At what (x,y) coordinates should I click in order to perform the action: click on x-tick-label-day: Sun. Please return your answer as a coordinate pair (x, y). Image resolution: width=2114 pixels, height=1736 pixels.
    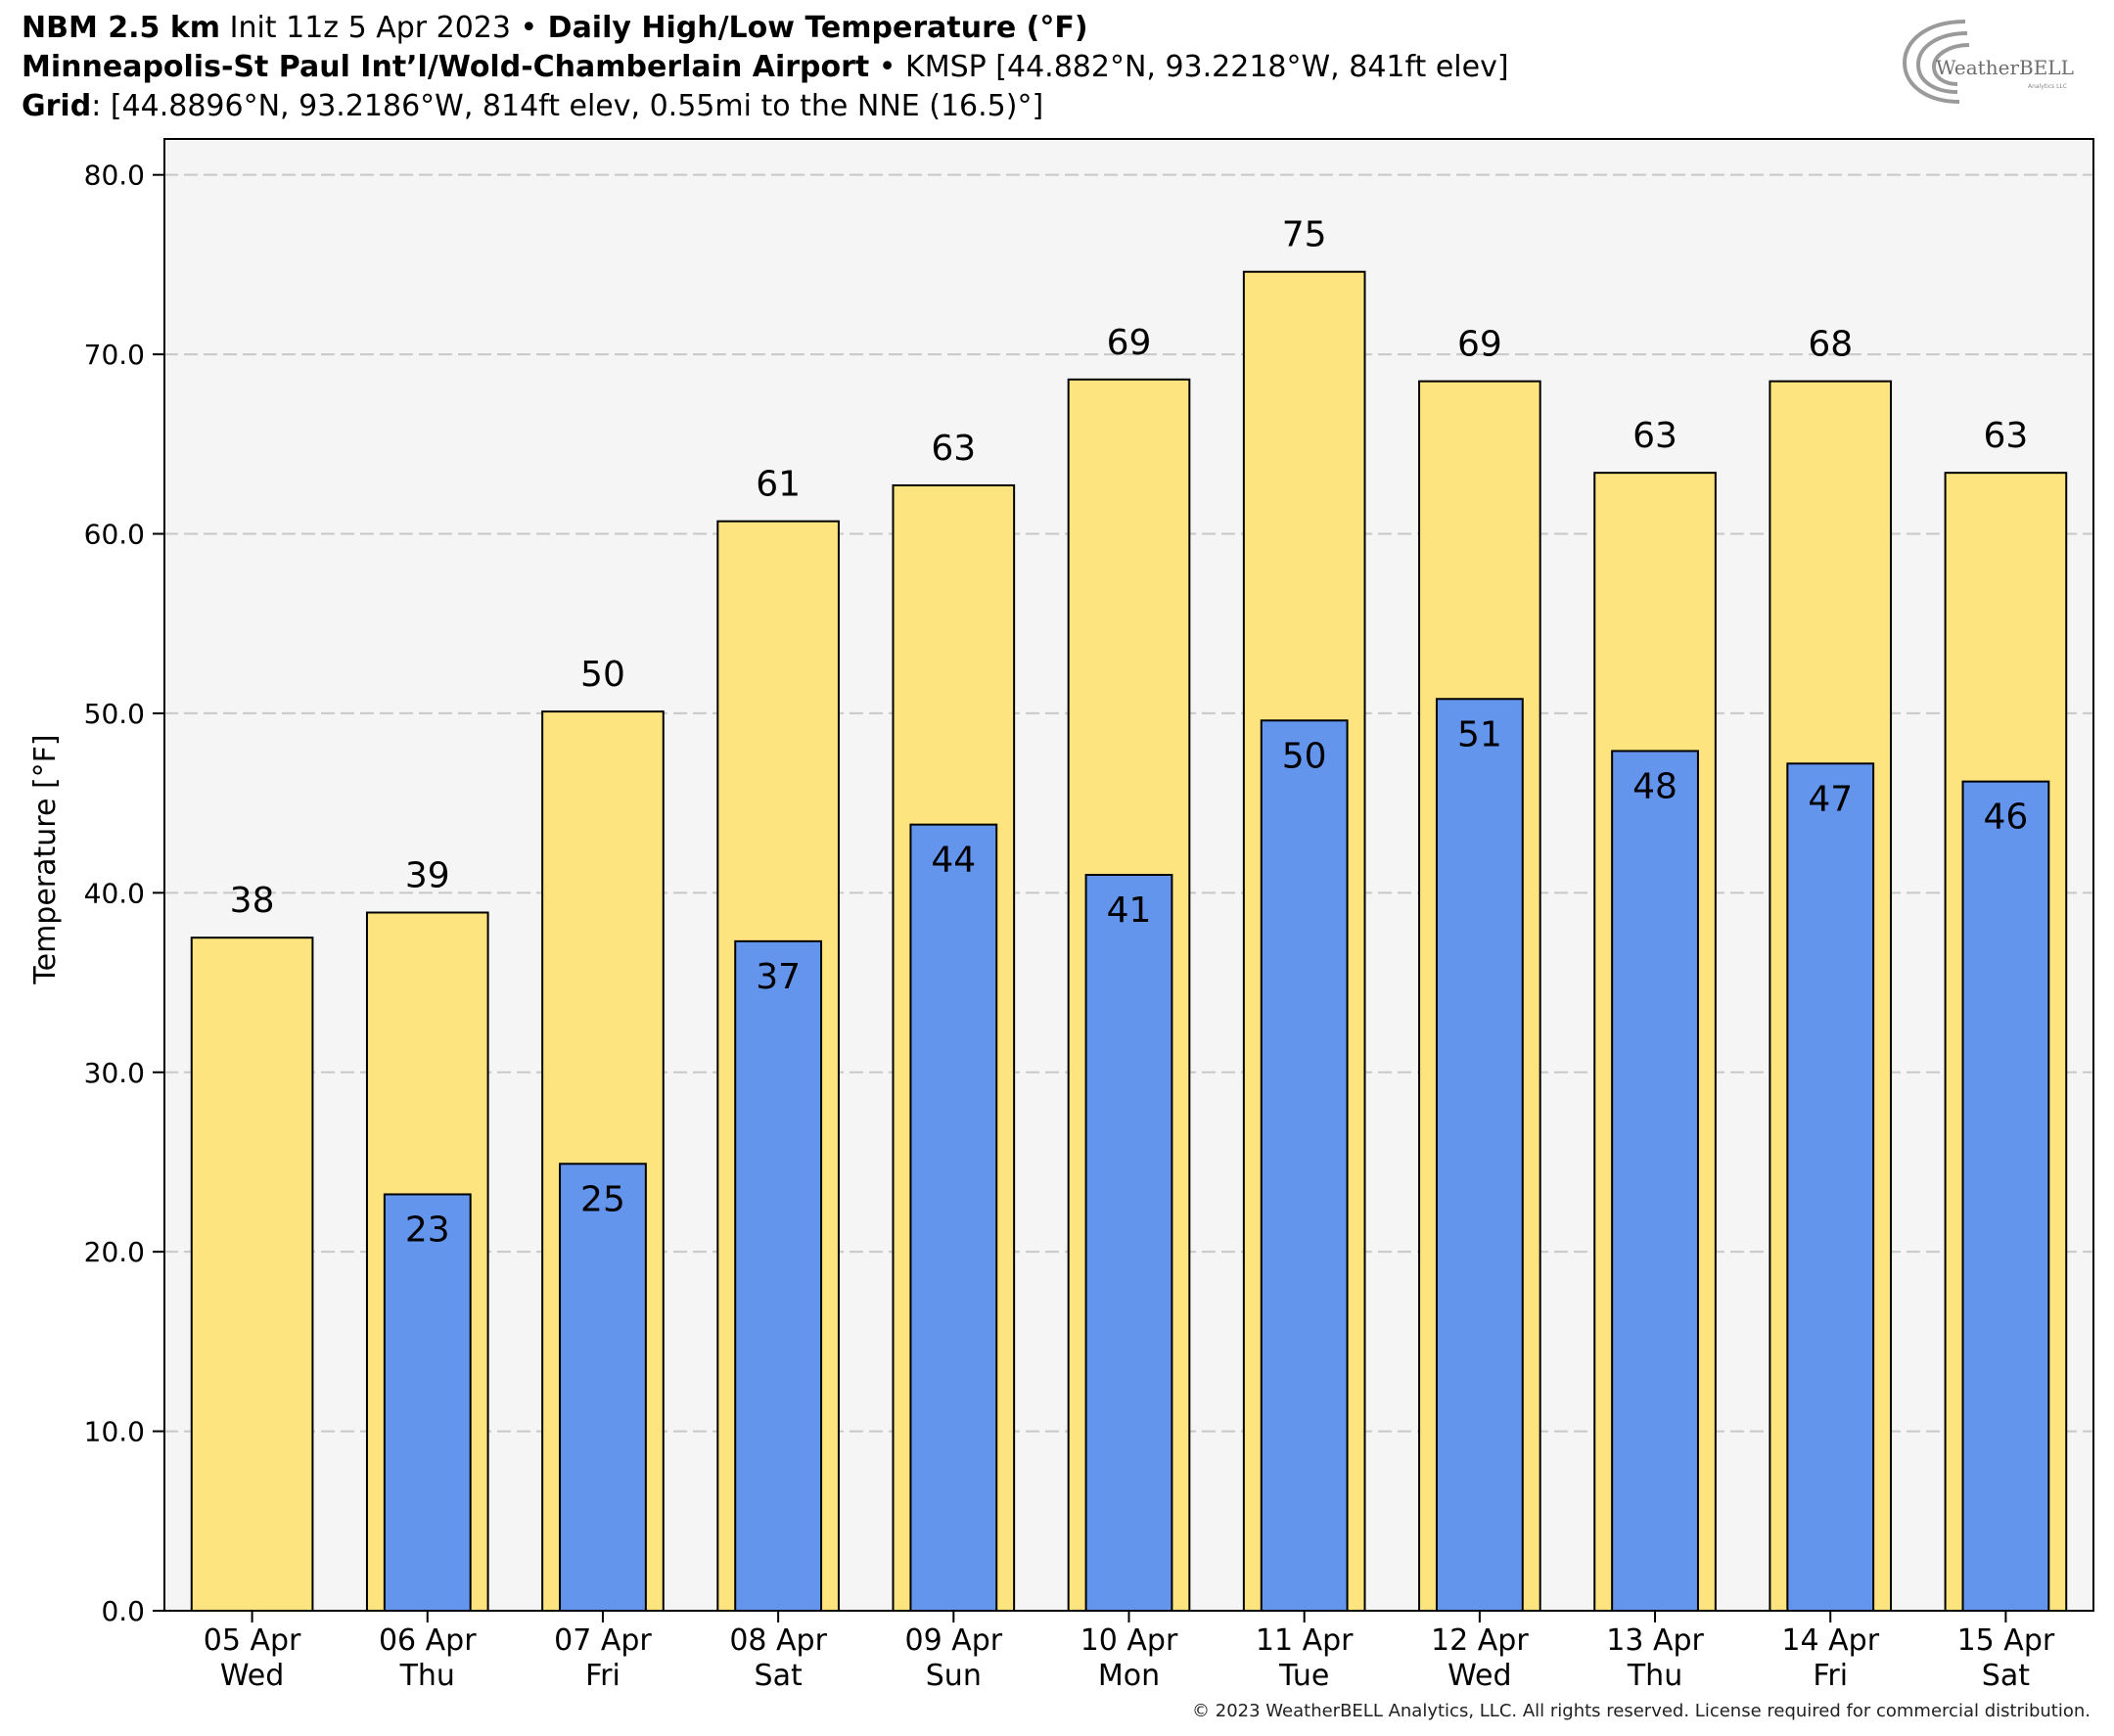
    Looking at the image, I should click on (954, 1676).